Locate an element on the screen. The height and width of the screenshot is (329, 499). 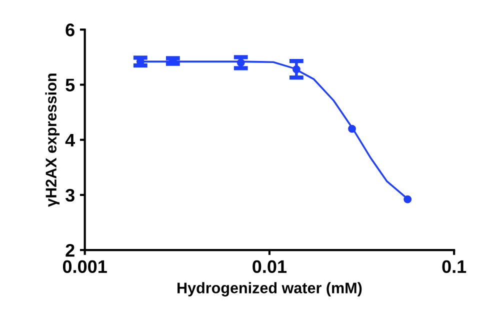
x-tick-label: 0.1 is located at coordinates (454, 267).